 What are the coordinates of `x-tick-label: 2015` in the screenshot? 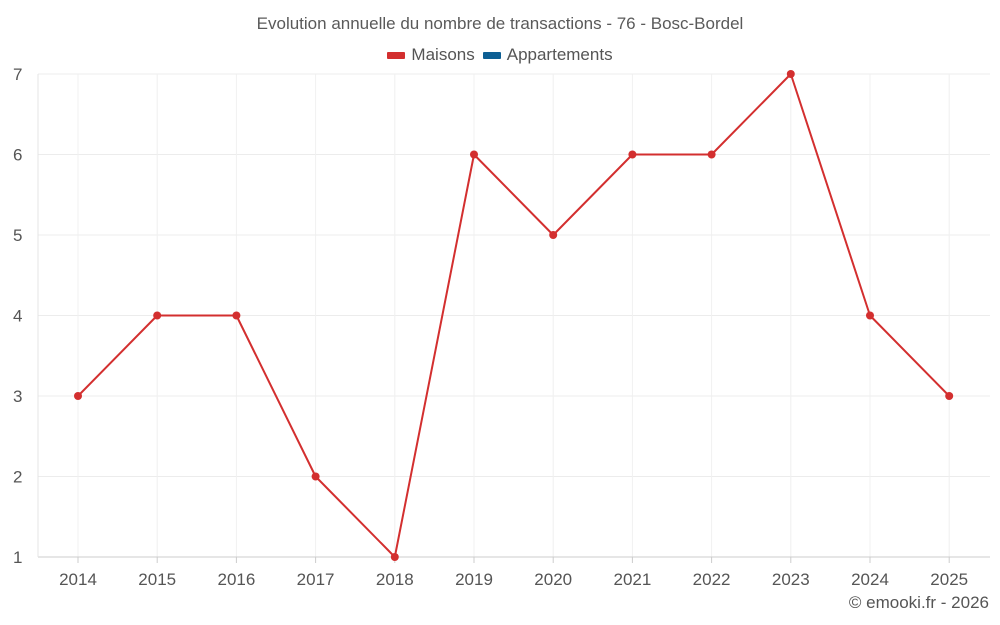 It's located at (157, 579).